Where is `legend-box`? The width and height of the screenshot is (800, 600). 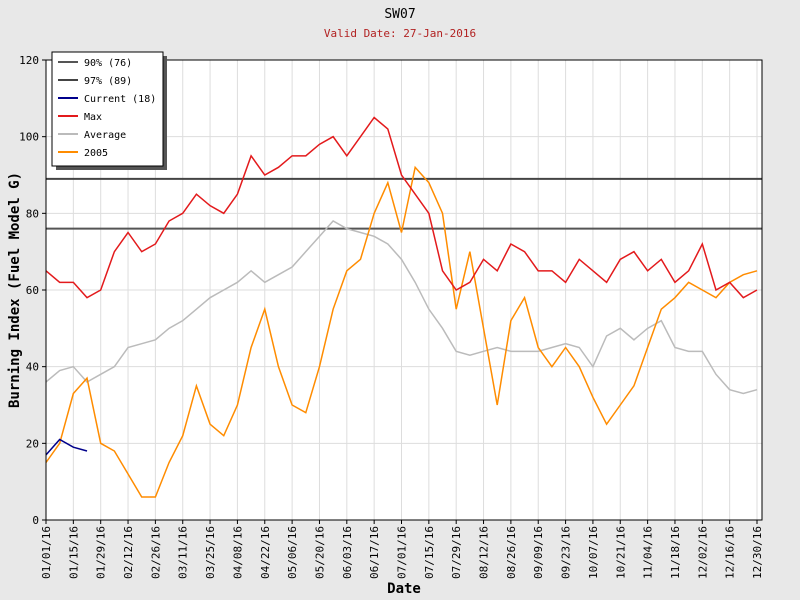 legend-box is located at coordinates (107, 109).